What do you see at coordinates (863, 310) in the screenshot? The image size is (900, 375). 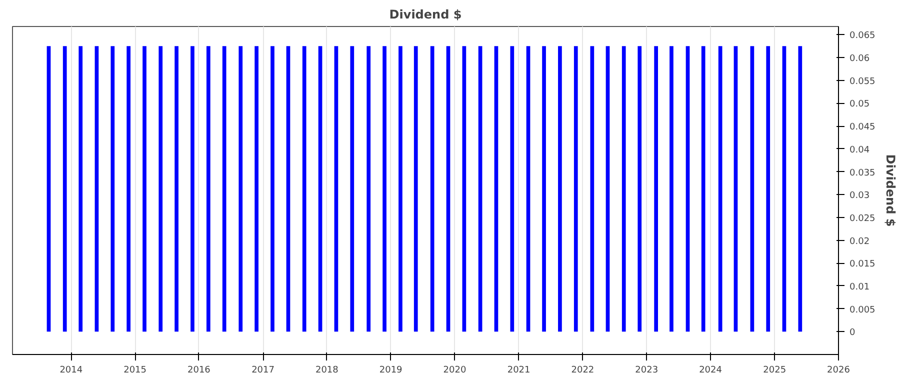 I see `y-tick-label: 0.005` at bounding box center [863, 310].